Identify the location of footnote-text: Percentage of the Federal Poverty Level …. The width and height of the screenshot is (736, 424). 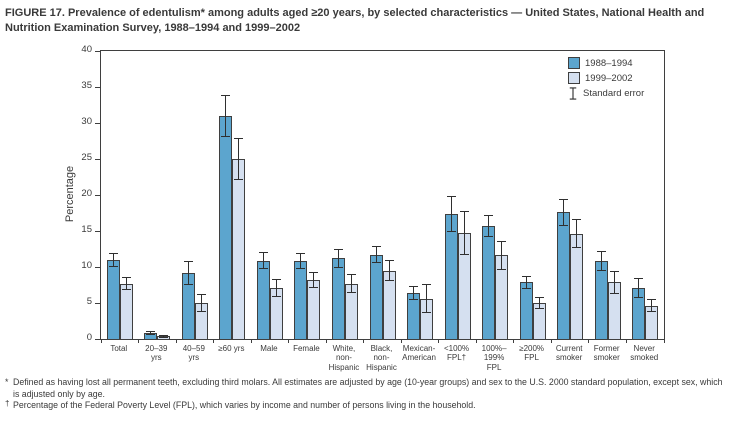
(244, 405).